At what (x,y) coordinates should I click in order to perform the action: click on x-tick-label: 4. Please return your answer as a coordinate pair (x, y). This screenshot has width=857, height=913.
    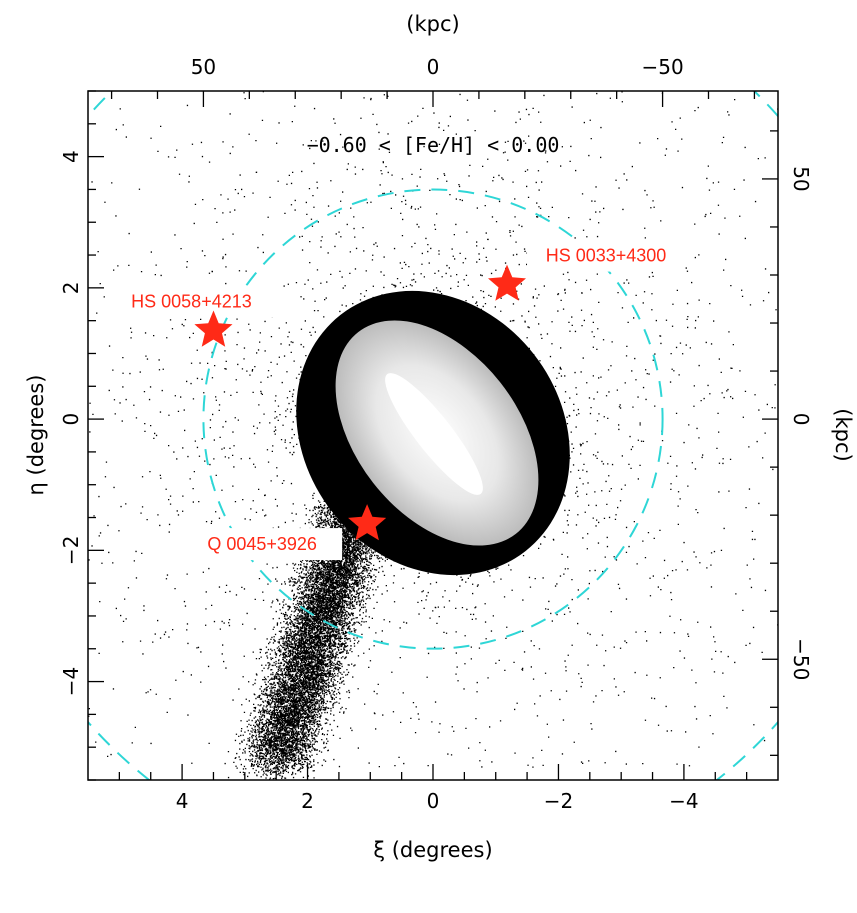
    Looking at the image, I should click on (182, 801).